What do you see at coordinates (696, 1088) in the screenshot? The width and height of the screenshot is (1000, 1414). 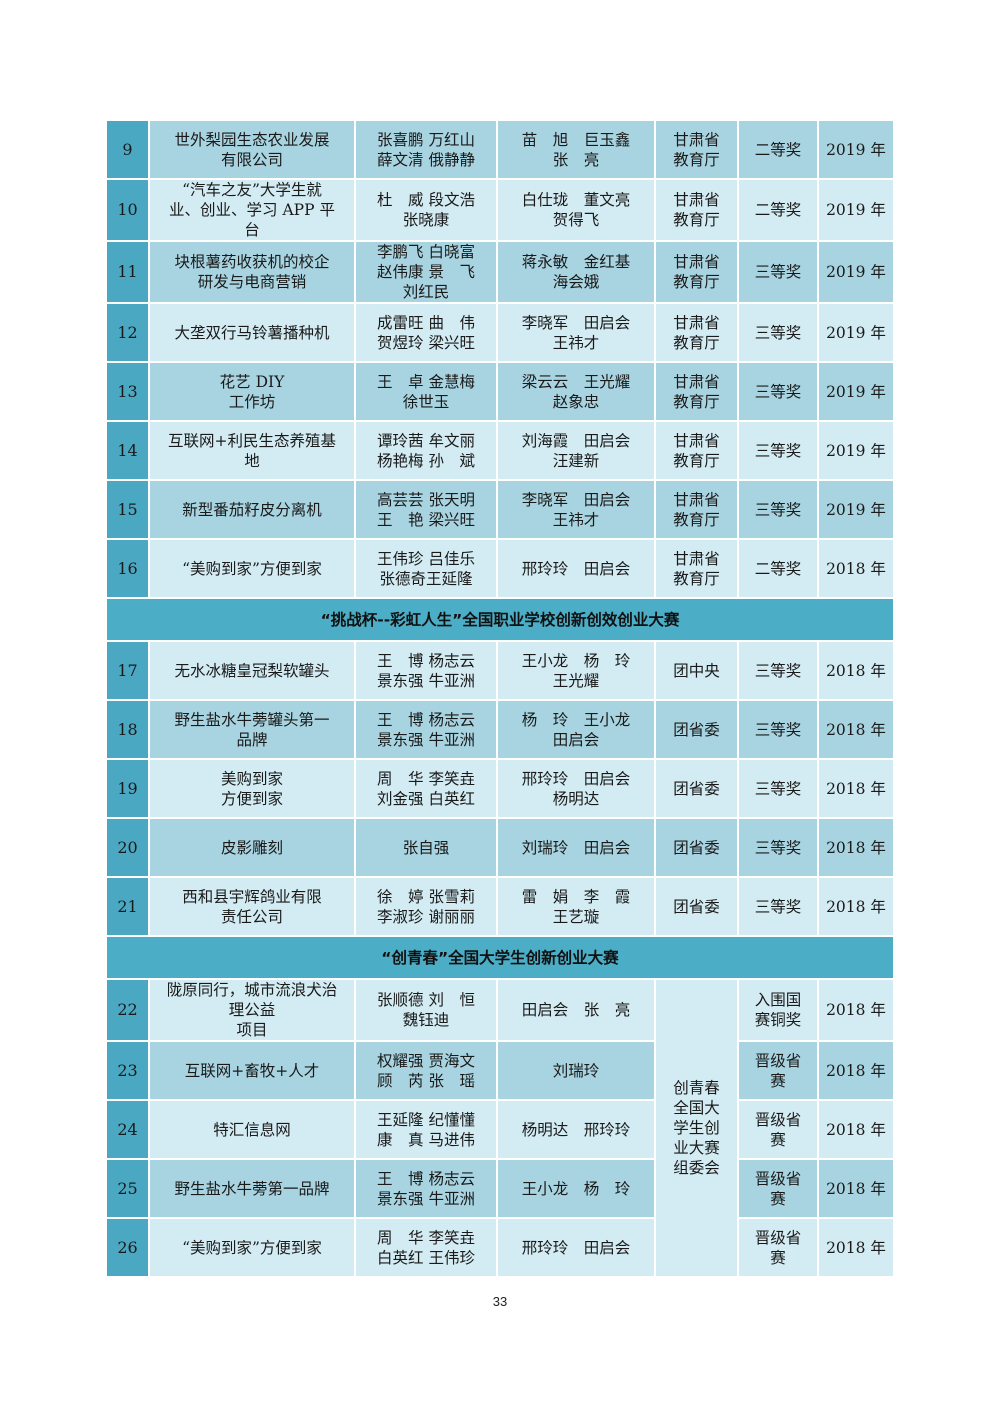 I see `organizer-line: 创青春` at bounding box center [696, 1088].